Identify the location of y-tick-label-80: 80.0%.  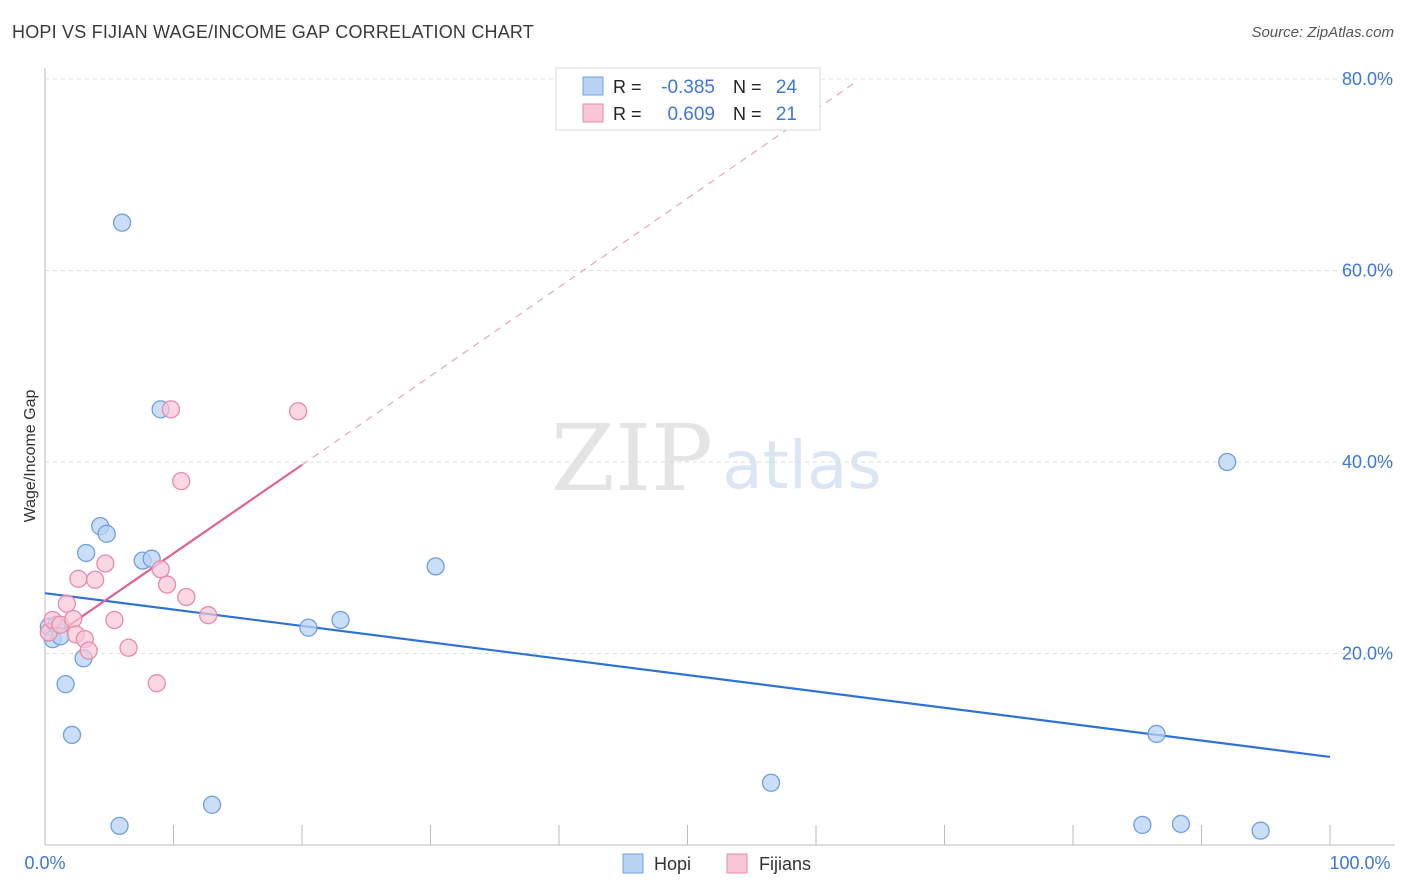
(1367, 79).